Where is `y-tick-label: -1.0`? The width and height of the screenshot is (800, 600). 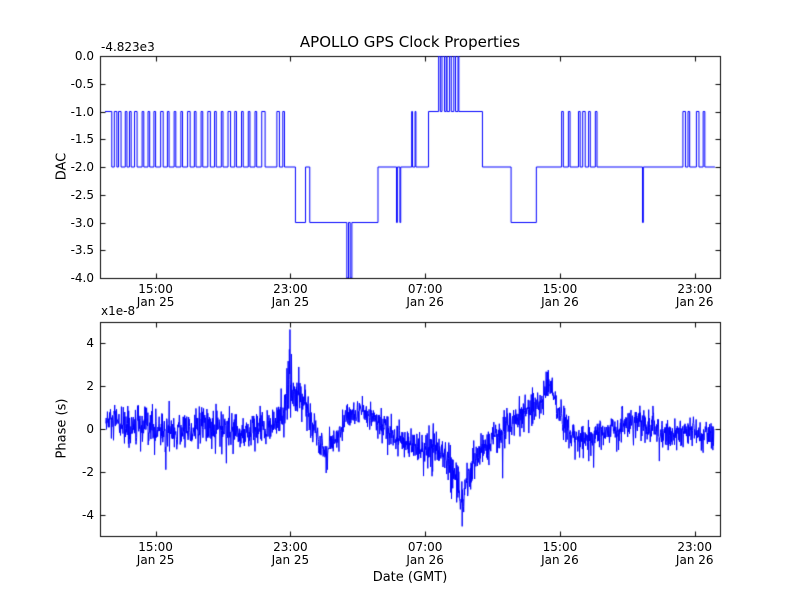
y-tick-label: -1.0 is located at coordinates (82, 111).